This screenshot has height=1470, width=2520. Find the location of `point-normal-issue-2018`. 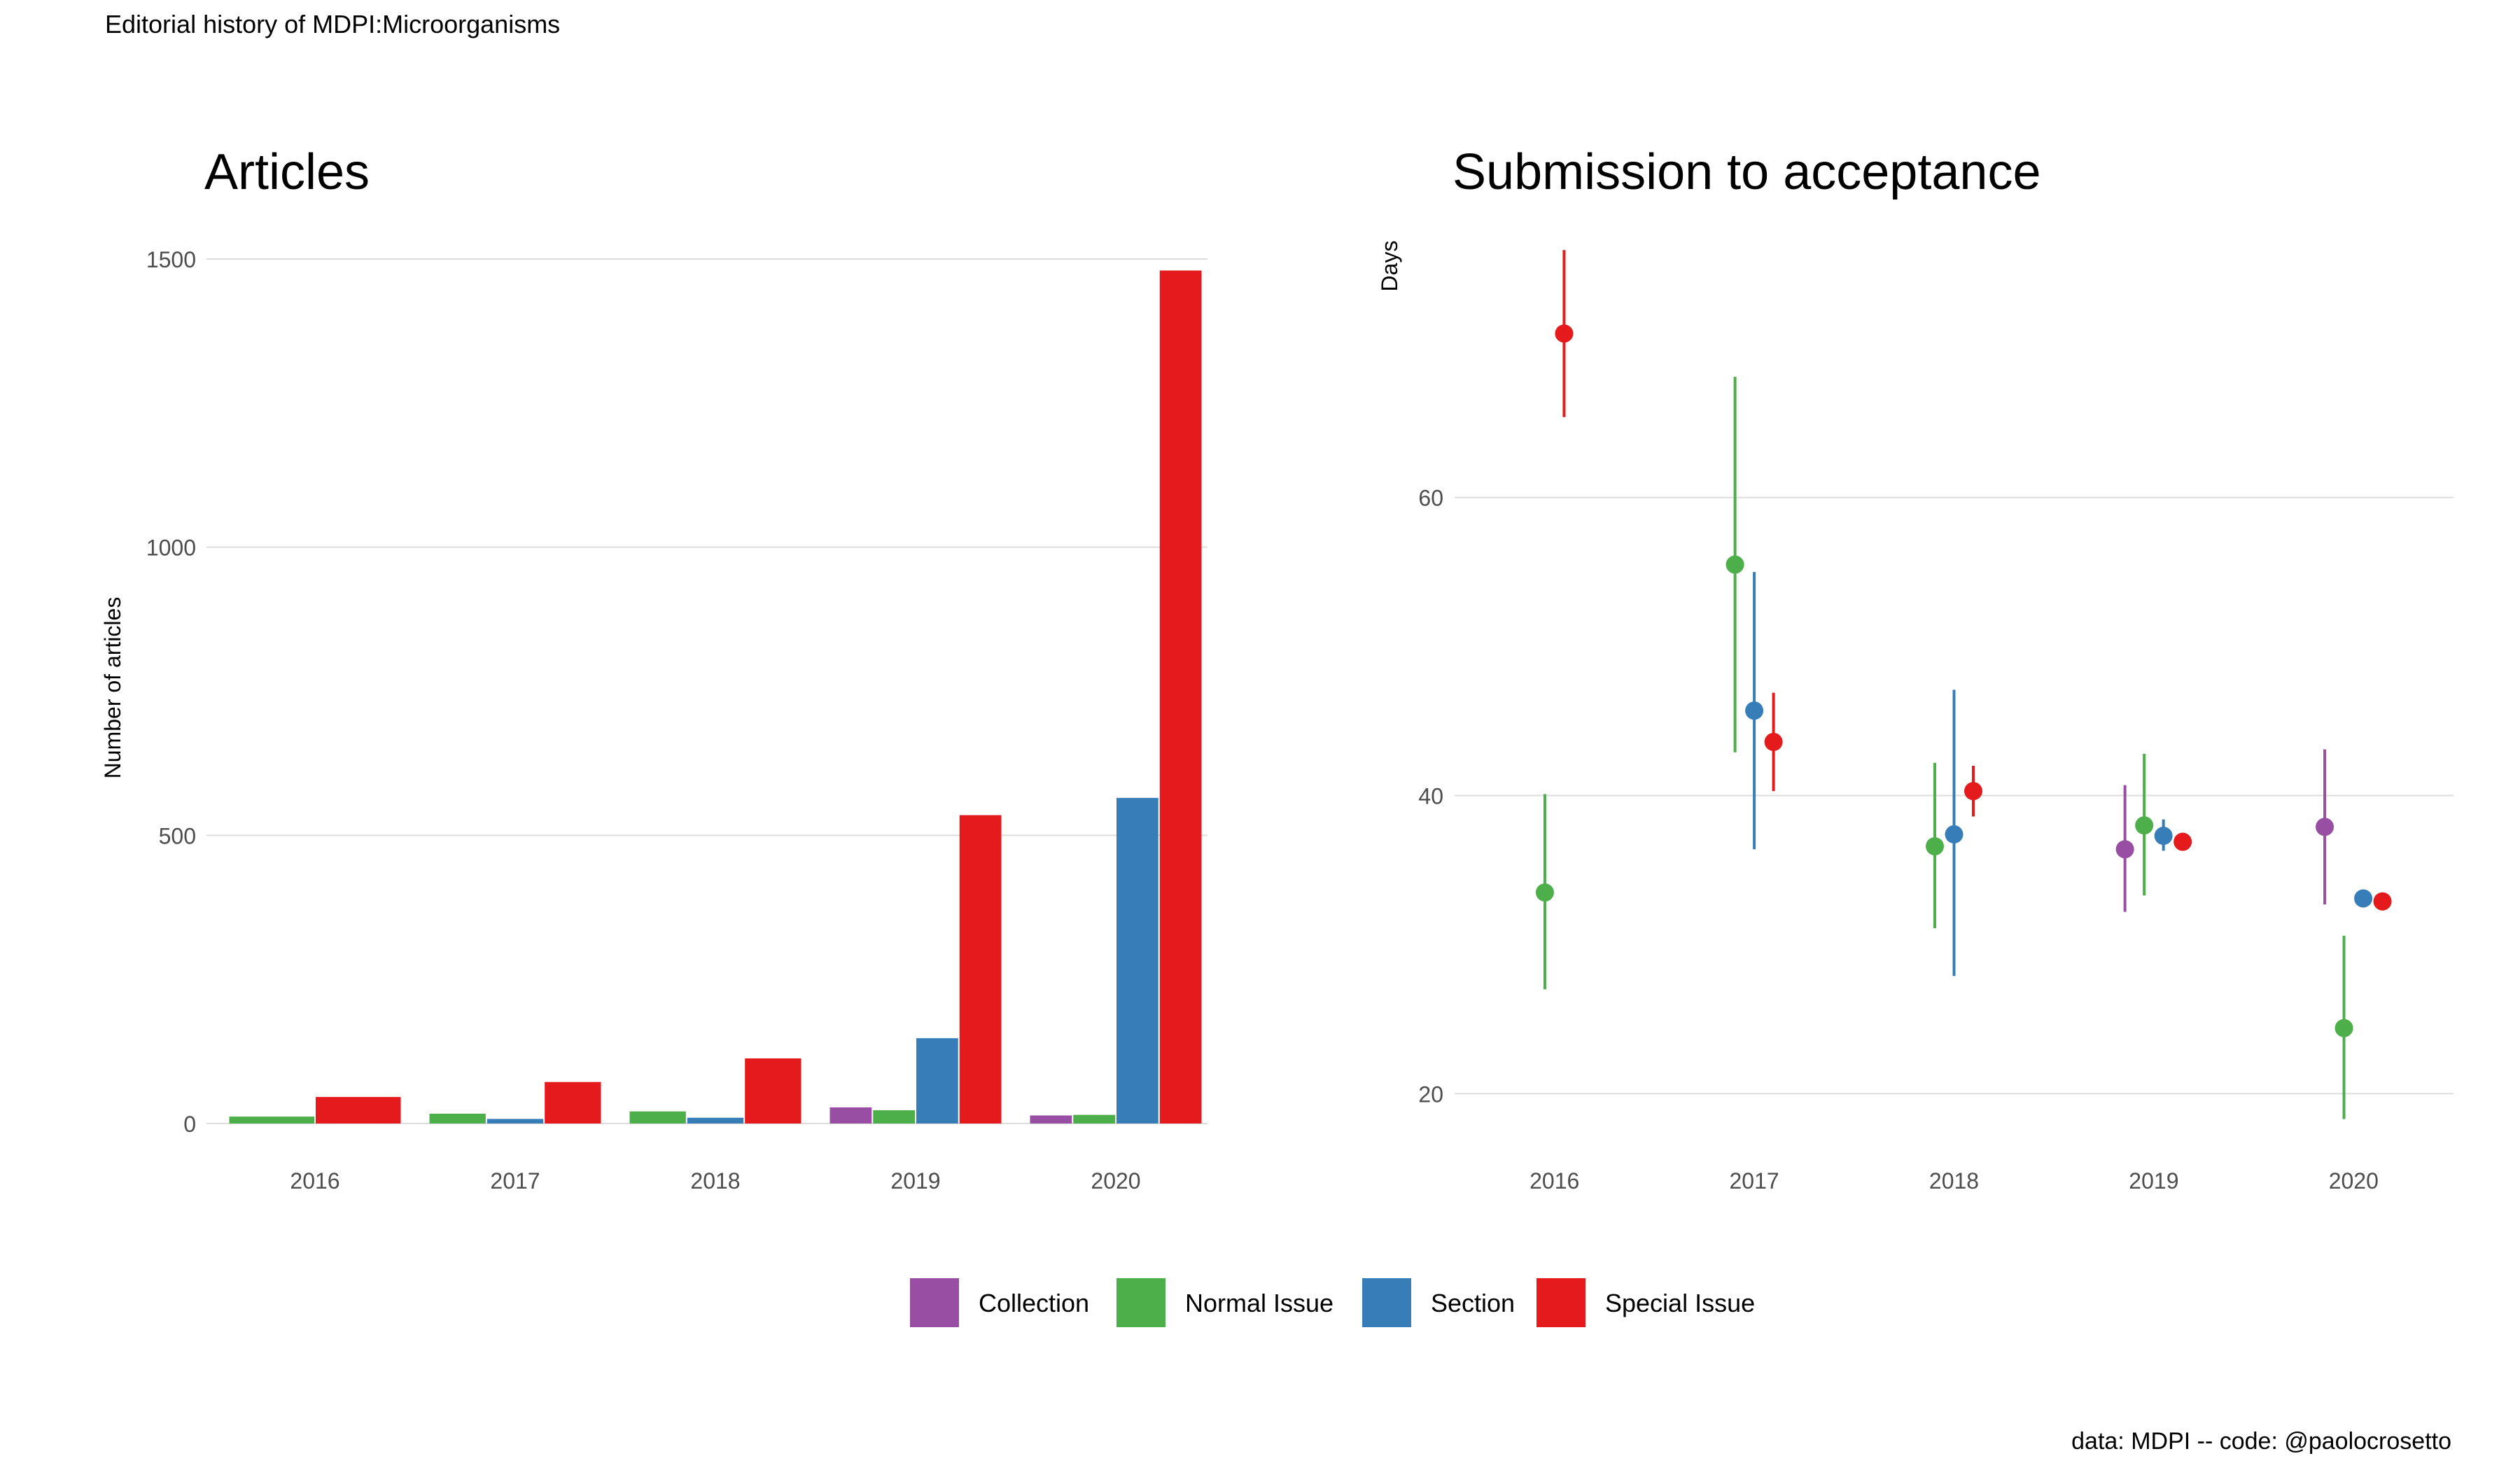

point-normal-issue-2018 is located at coordinates (1935, 845).